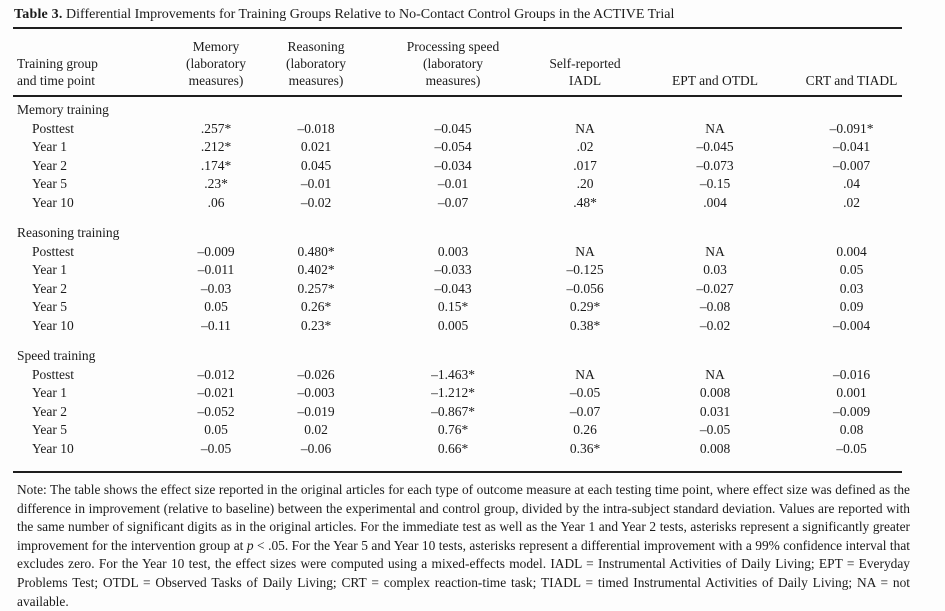 This screenshot has height=611, width=945. Describe the element at coordinates (316, 411) in the screenshot. I see `table-cell: –0.019` at that location.